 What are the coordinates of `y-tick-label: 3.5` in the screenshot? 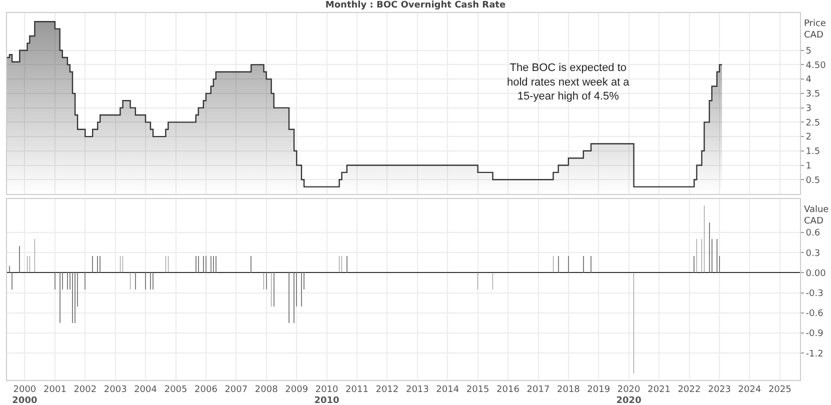 It's located at (813, 95).